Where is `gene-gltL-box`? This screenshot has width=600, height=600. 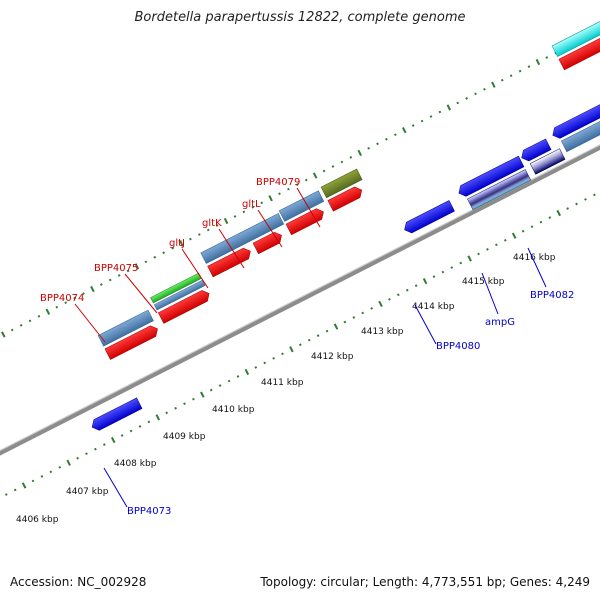
gene-gltL-box is located at coordinates (301, 206).